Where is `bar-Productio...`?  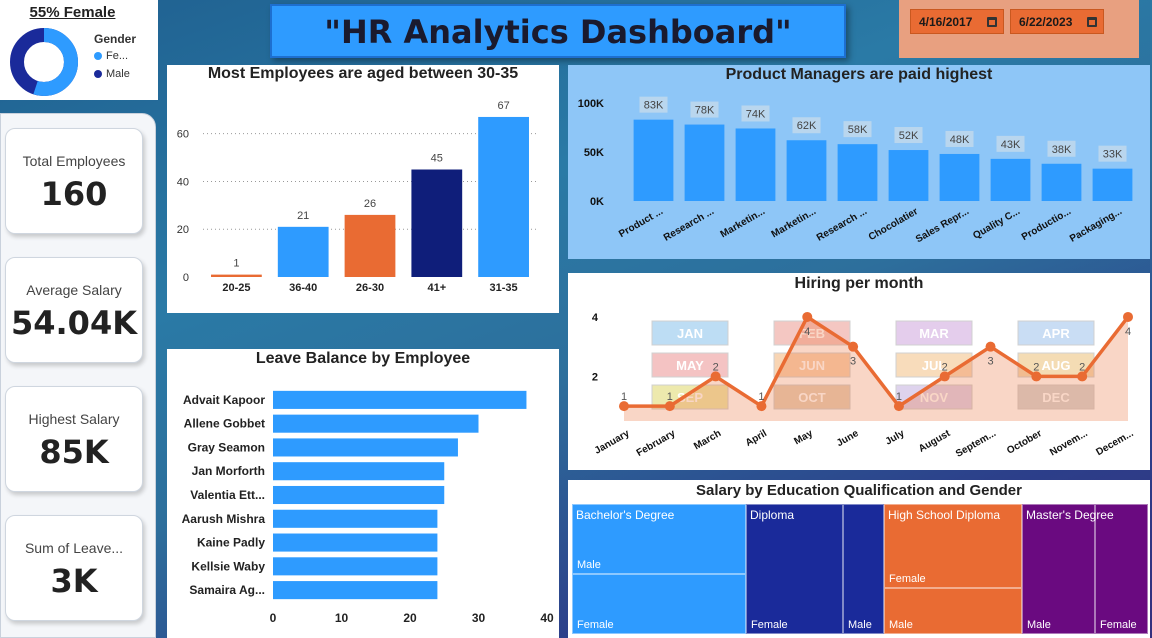 bar-Productio... is located at coordinates (1061, 182).